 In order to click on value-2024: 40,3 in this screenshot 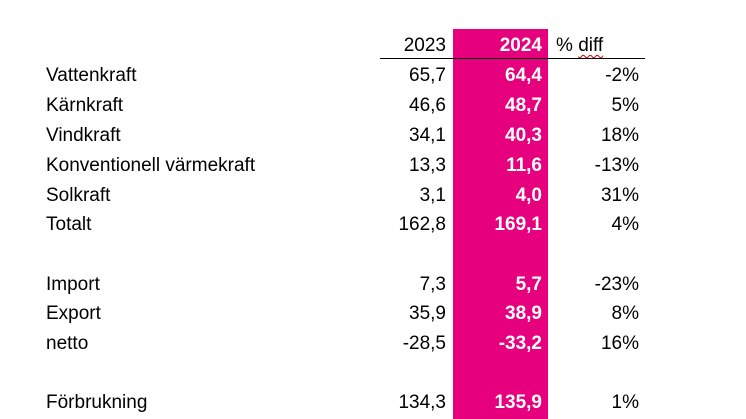, I will do `click(523, 135)`.